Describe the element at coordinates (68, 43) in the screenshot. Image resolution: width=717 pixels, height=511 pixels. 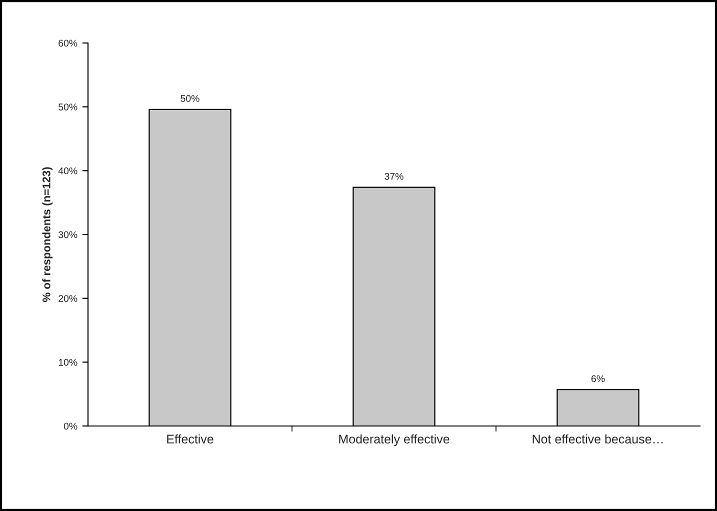
I see `y-tick-label: 60%` at that location.